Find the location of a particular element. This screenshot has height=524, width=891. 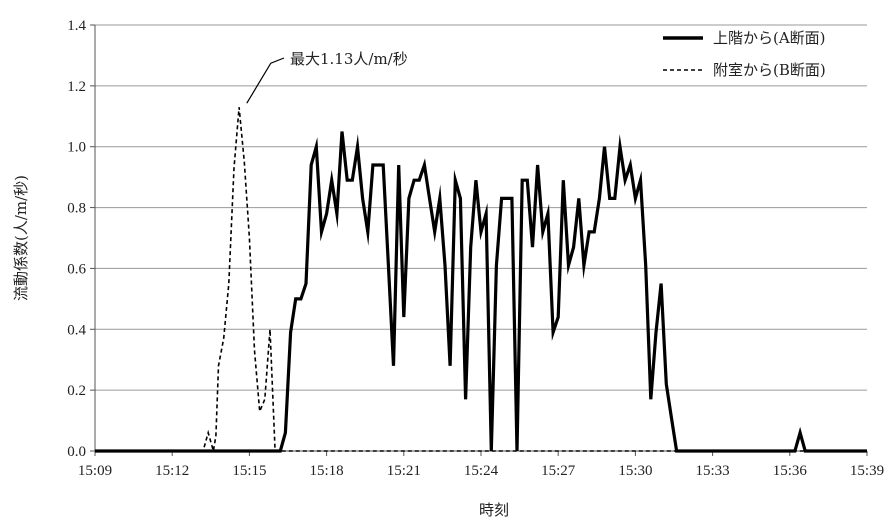

peak-annotation: 最大1.13人/m/秒 is located at coordinates (327, 77).